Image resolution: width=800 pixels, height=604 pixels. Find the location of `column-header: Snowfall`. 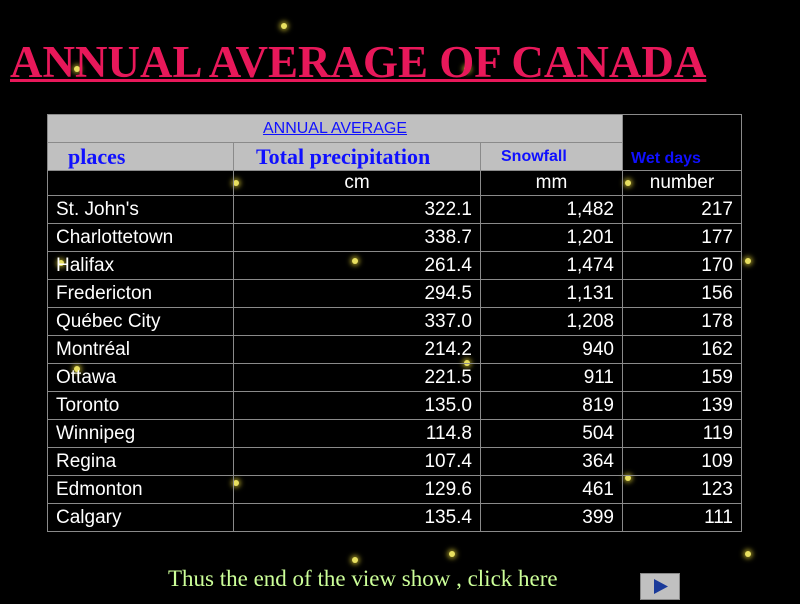

column-header: Snowfall is located at coordinates (551, 156).